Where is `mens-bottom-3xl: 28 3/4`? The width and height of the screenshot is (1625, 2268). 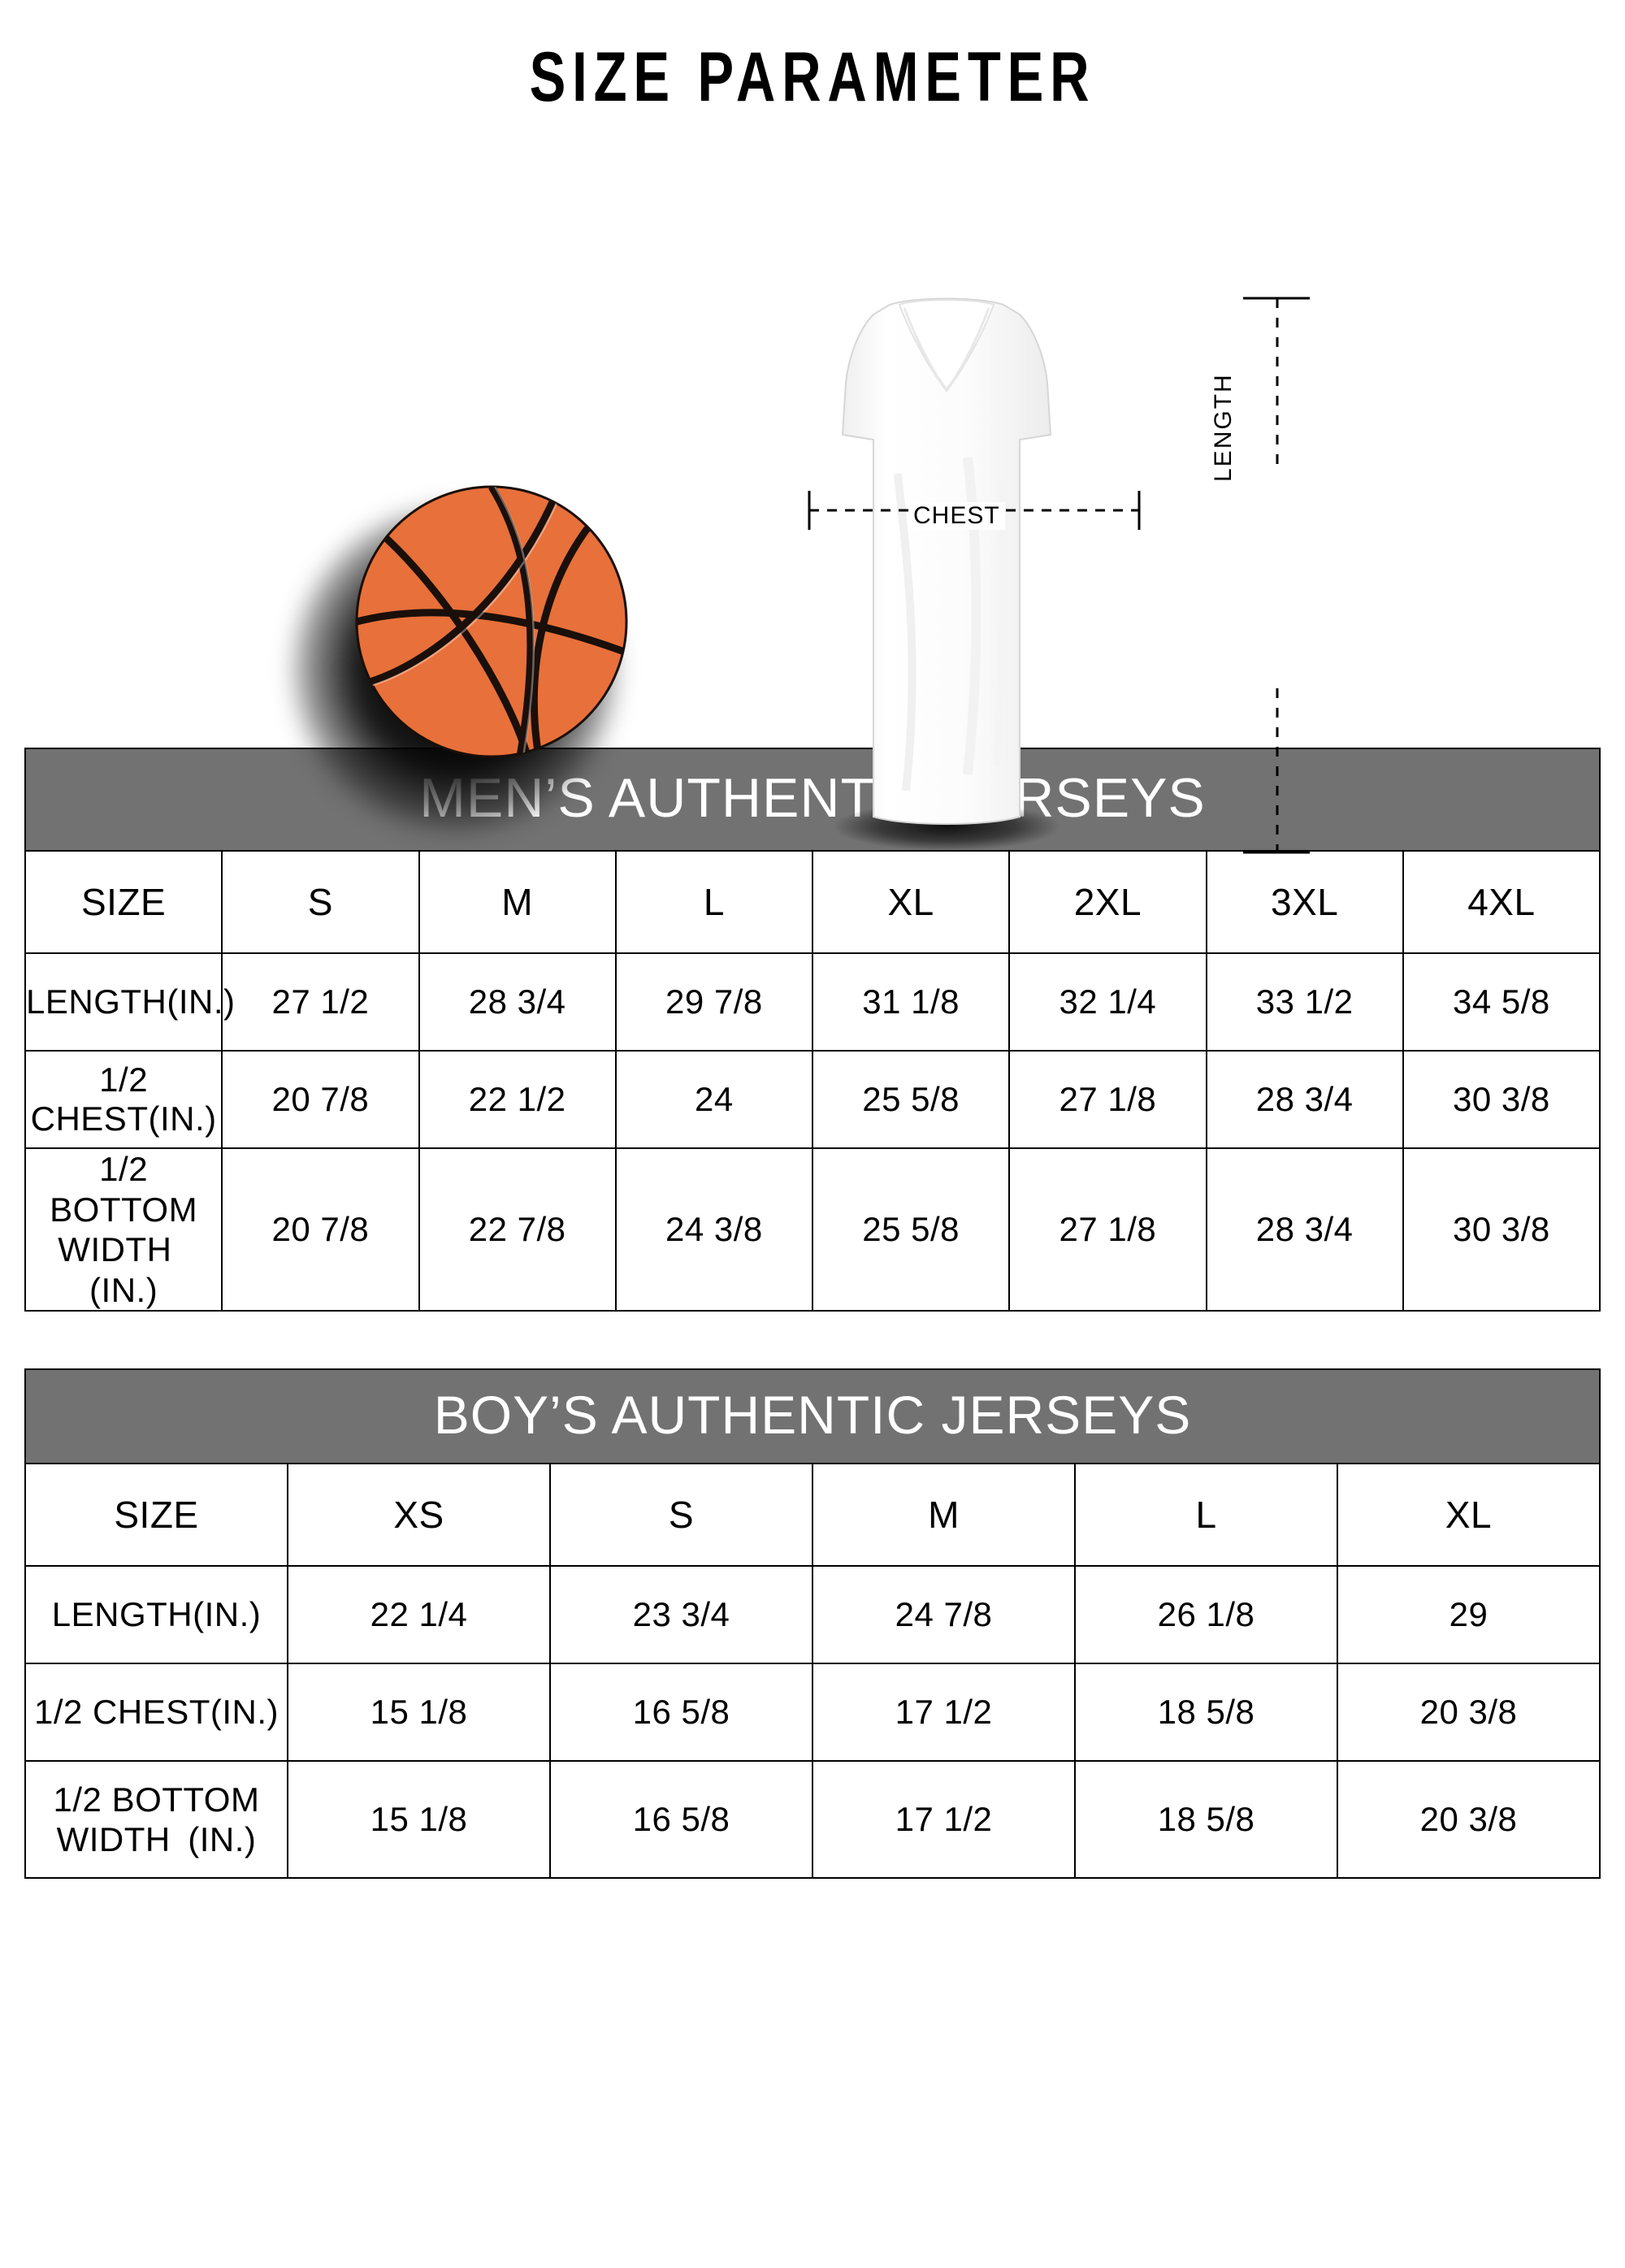 mens-bottom-3xl: 28 3/4 is located at coordinates (1304, 1229).